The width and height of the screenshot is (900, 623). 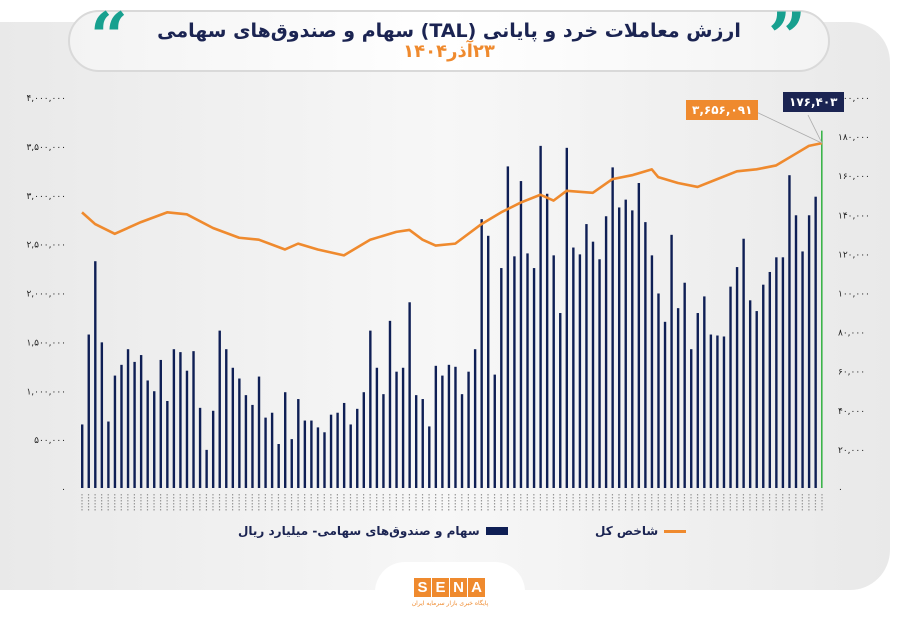 I want to click on left-axis-tick: ۲,۵۰۰,۰۰۰, so click(x=46, y=246).